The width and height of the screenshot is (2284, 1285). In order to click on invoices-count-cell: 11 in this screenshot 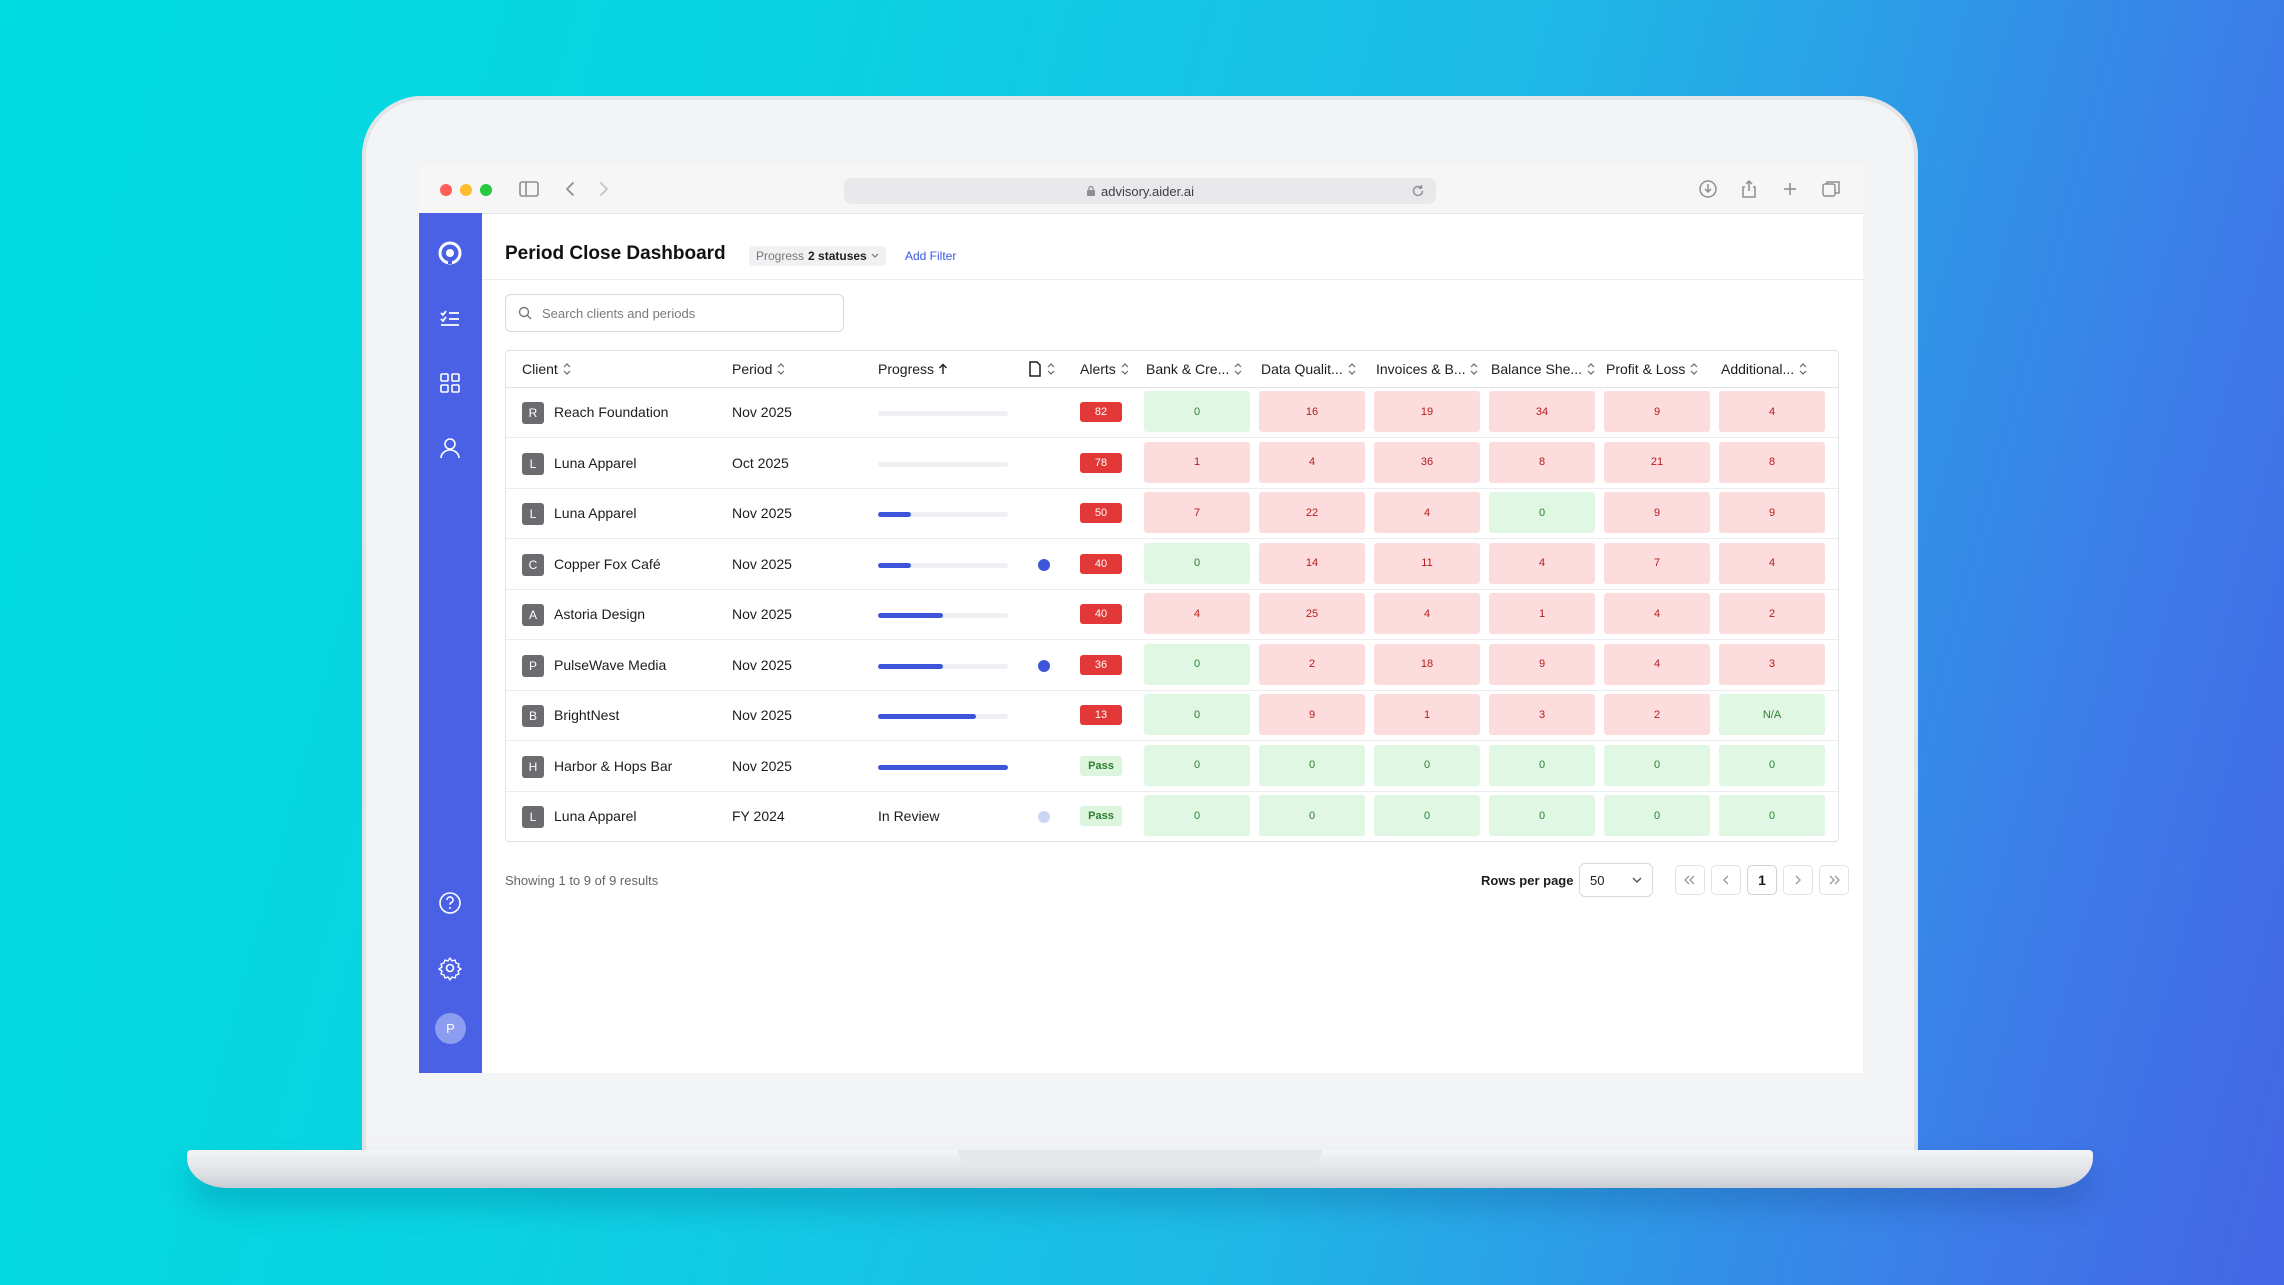, I will do `click(1427, 563)`.